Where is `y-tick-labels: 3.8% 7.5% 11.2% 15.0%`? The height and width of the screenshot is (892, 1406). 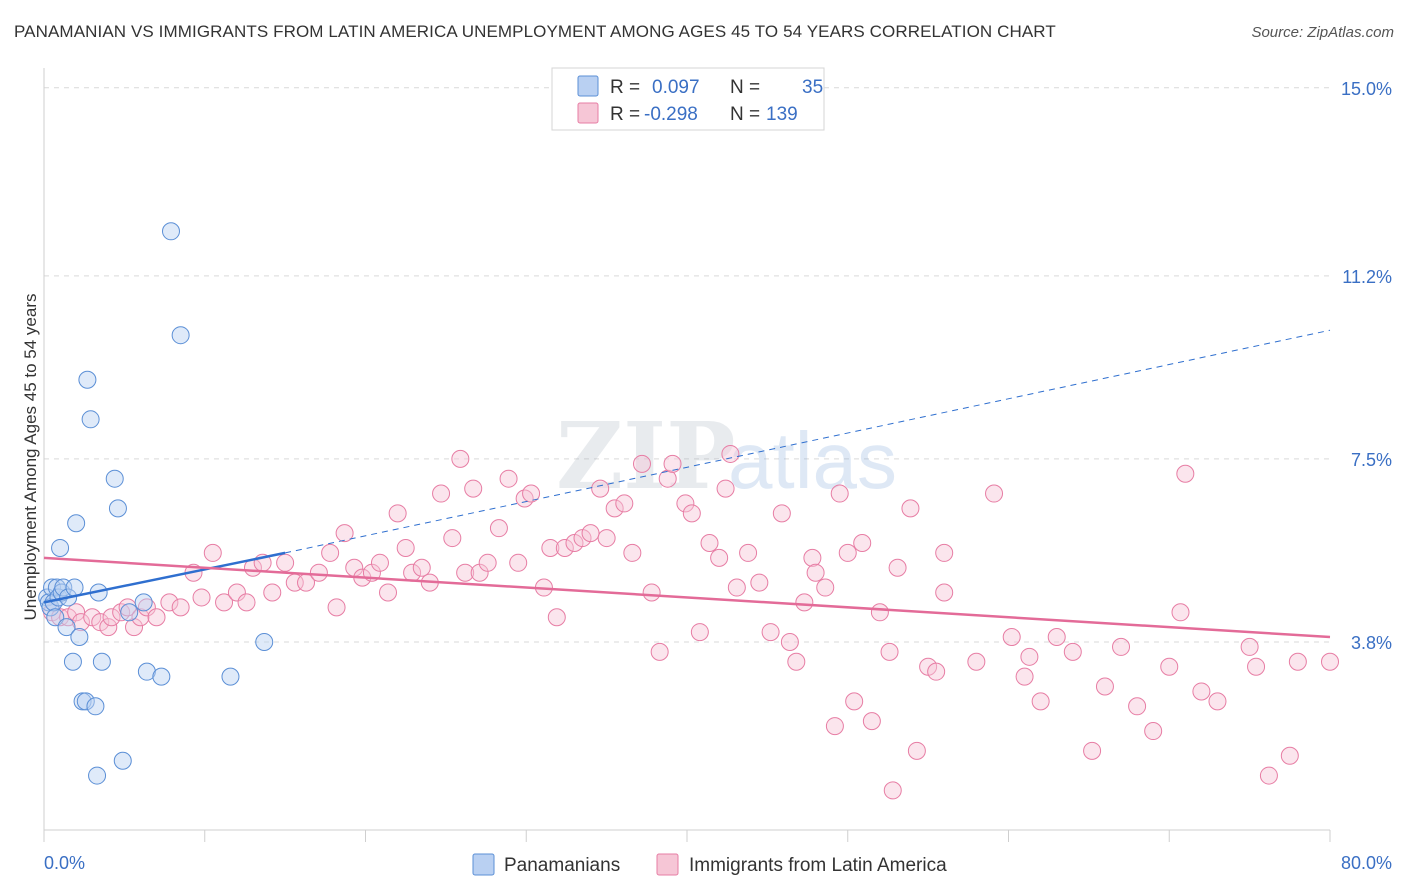 y-tick-labels: 3.8% 7.5% 11.2% 15.0% is located at coordinates (1366, 366).